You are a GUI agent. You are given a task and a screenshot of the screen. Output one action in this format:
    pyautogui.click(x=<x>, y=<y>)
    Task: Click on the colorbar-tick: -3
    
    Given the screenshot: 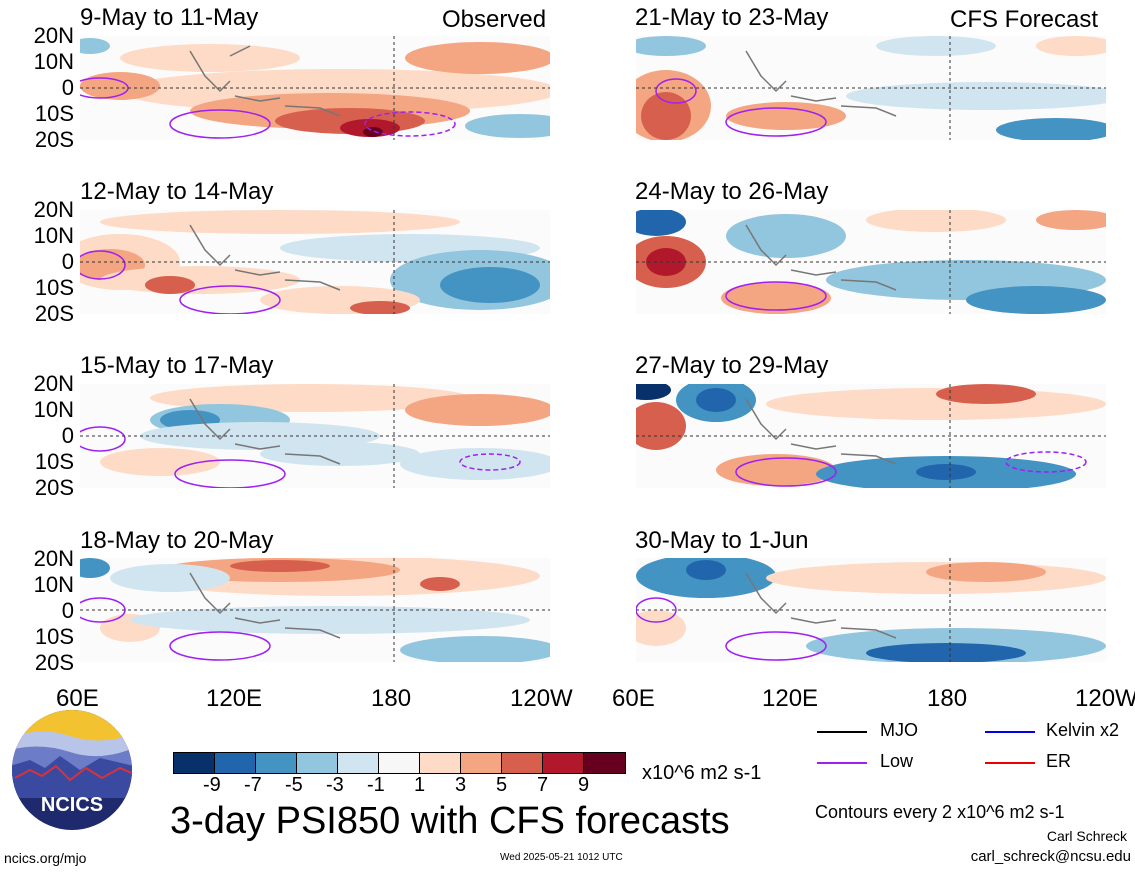 What is the action you would take?
    pyautogui.click(x=335, y=785)
    